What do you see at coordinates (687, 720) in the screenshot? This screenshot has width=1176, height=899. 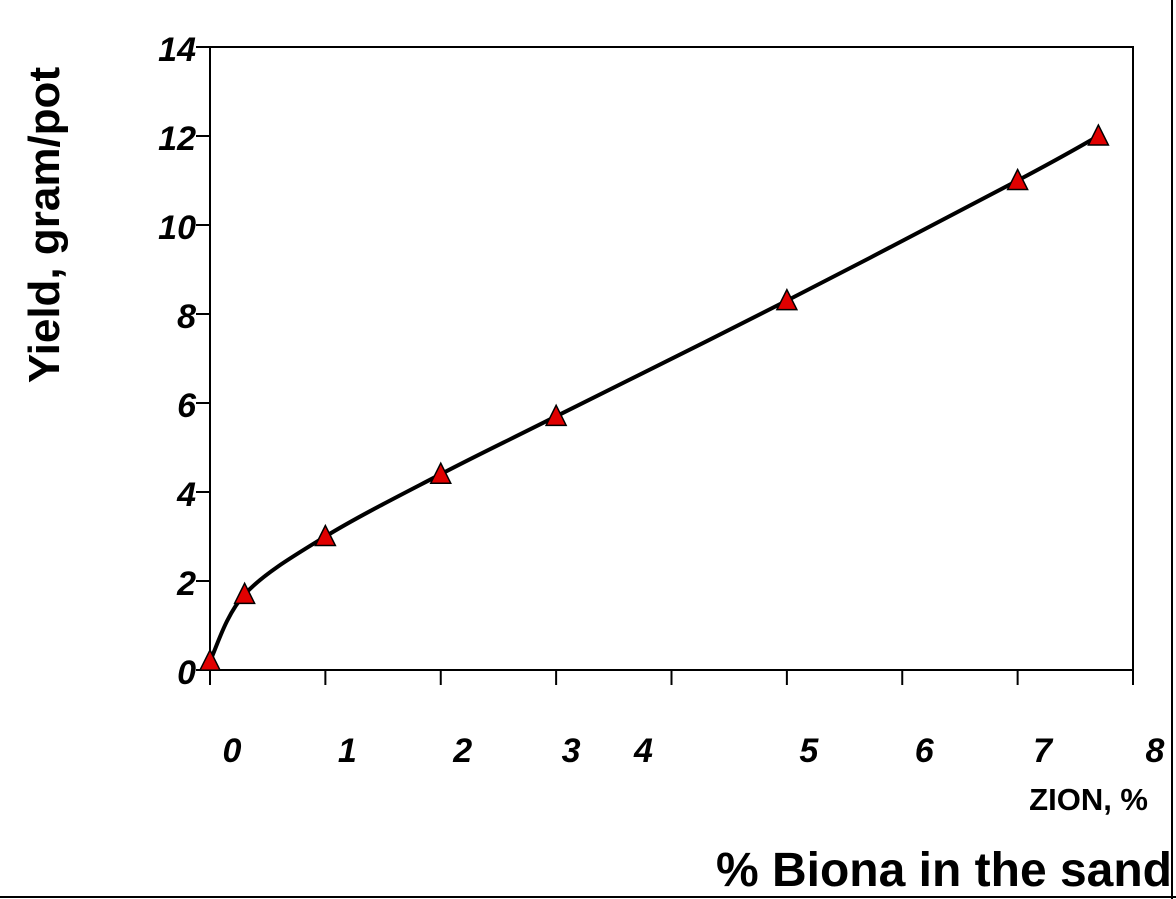 I see `x-axis-ticks: 0 1 2 3 4 5 6 7 8` at bounding box center [687, 720].